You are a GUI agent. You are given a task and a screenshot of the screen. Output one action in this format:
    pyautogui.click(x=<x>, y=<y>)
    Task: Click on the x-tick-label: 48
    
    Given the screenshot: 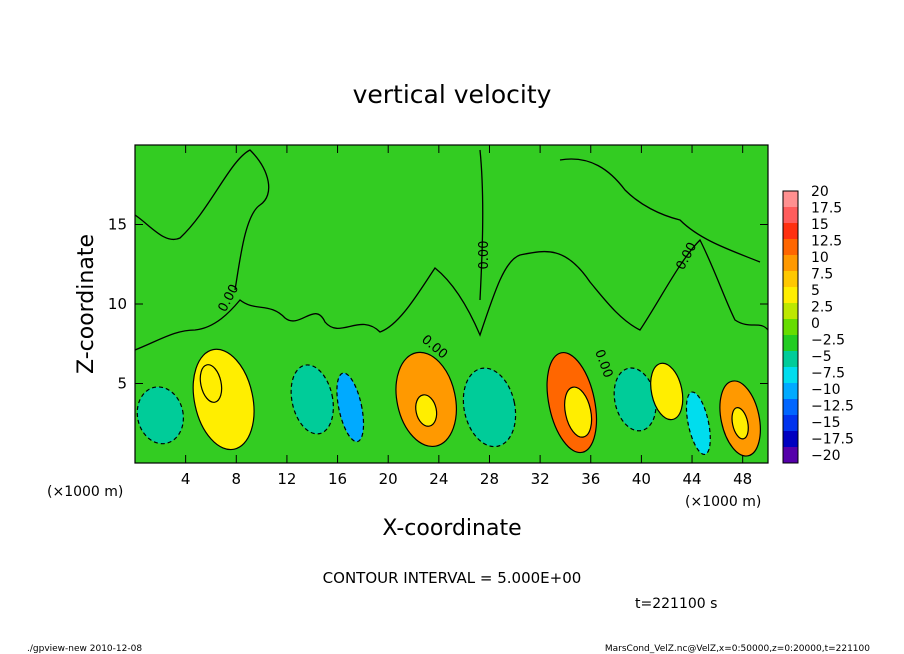 What is the action you would take?
    pyautogui.click(x=742, y=479)
    